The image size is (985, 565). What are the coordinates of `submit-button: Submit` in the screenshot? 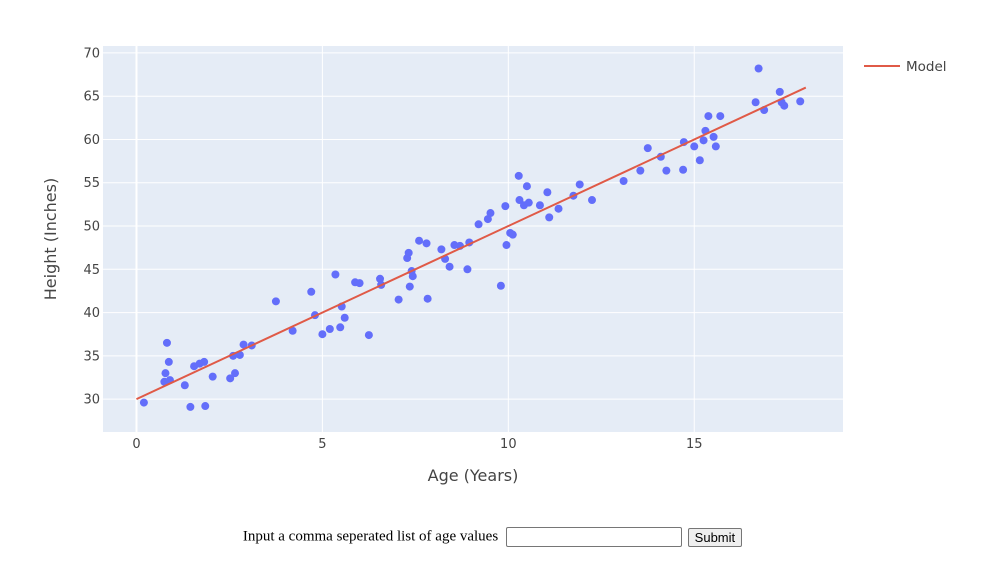 It's located at (715, 537).